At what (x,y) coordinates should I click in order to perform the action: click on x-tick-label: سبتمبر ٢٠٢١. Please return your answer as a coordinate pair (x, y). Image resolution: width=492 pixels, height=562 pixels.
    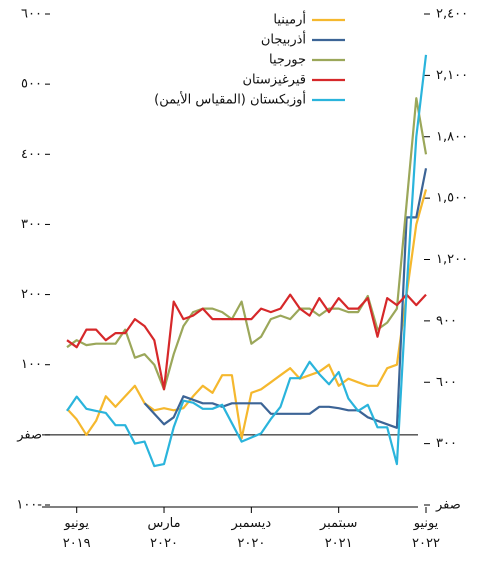
    Looking at the image, I should click on (338, 533).